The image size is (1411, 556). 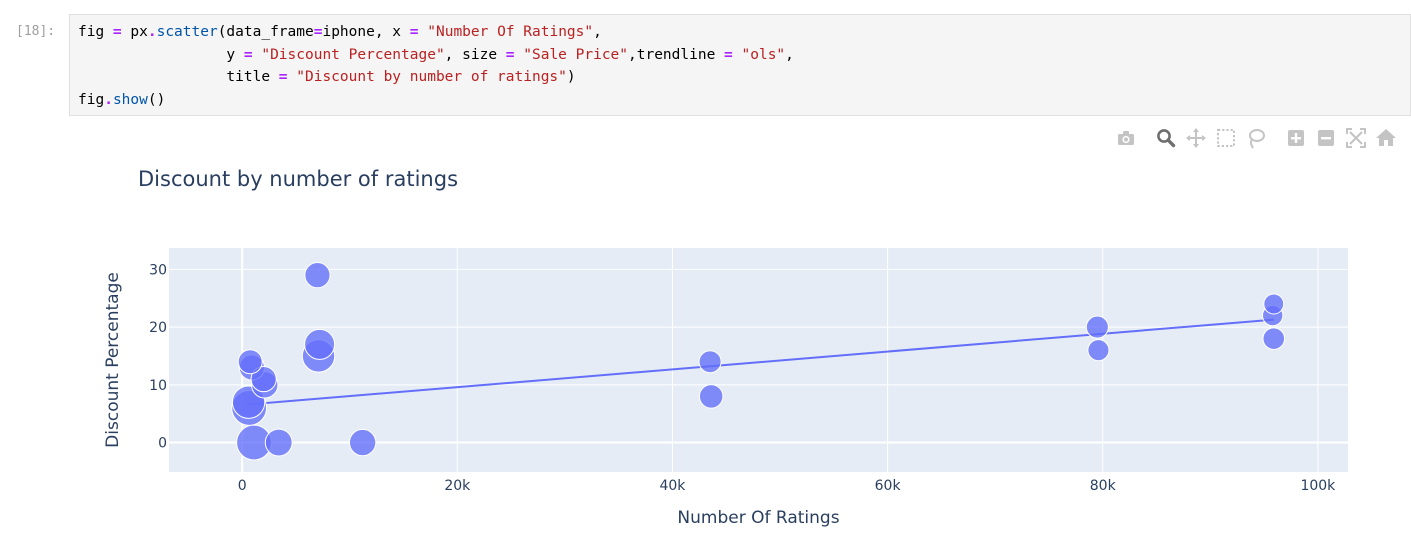 I want to click on code-line: title = "Discount by number of ratings"), so click(x=740, y=77).